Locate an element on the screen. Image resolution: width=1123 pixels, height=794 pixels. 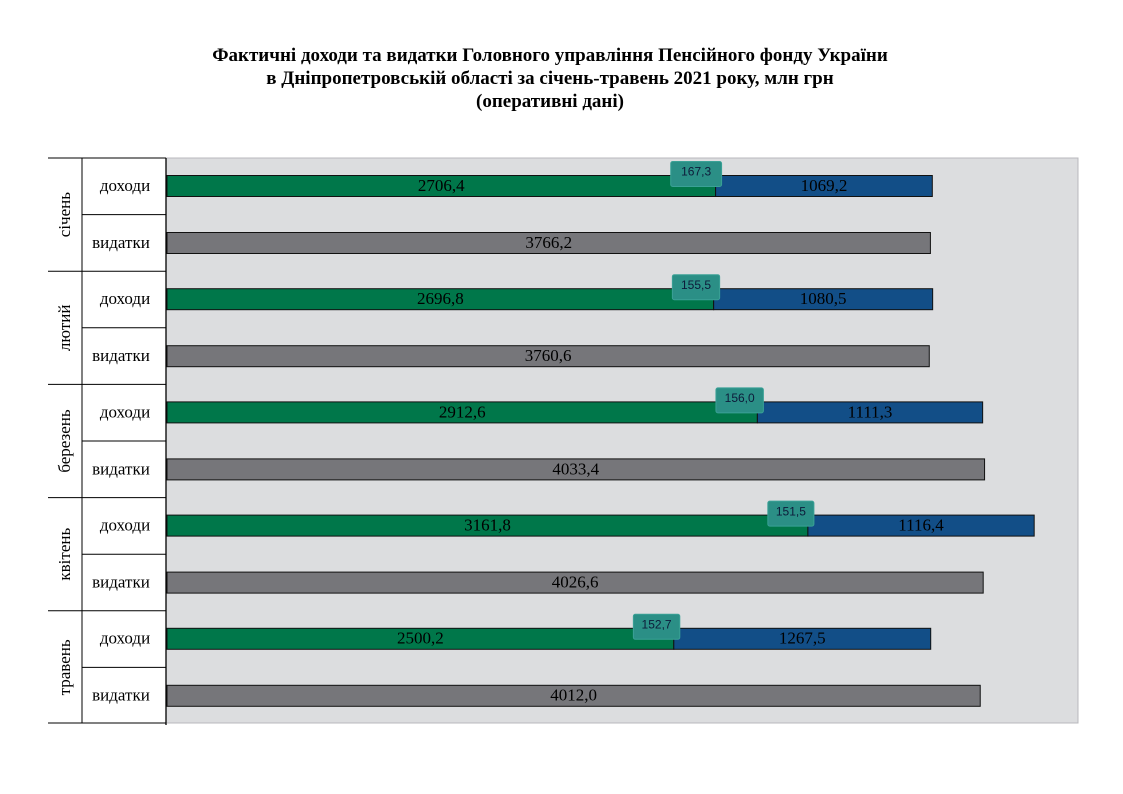
data-label-income-segment-2: 152,7 is located at coordinates (657, 624).